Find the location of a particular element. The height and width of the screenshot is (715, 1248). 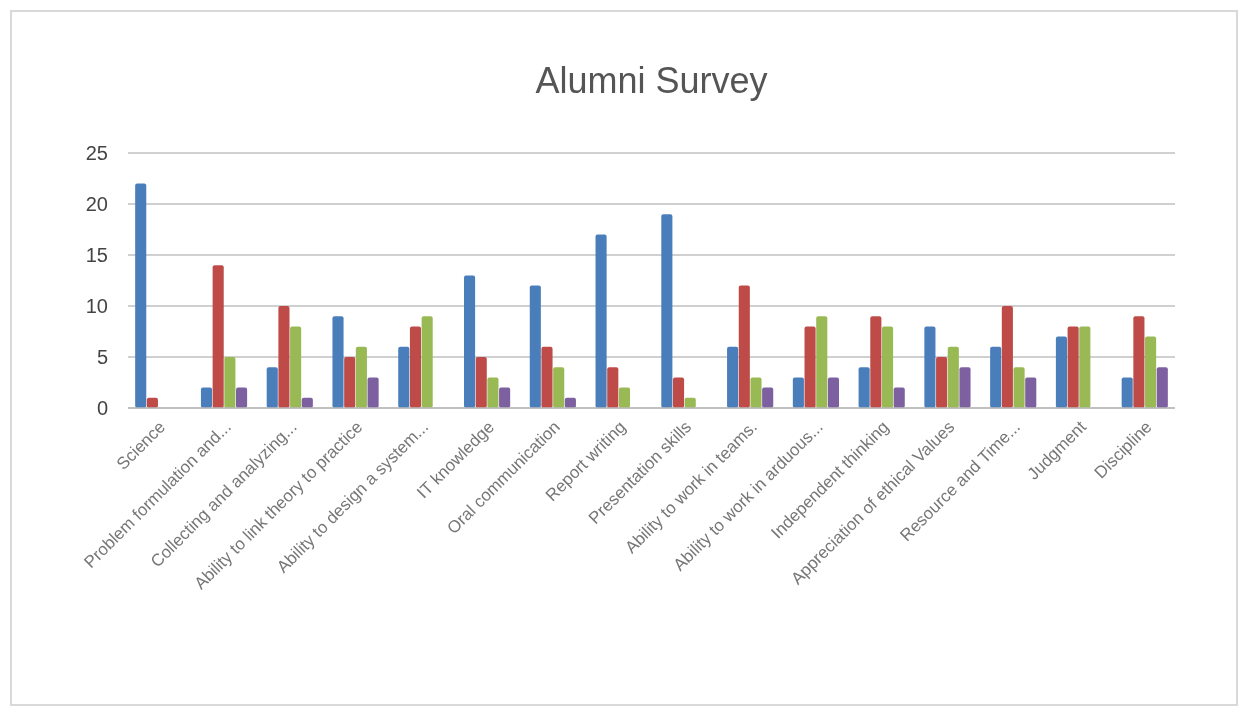

y-tick-label: 15 is located at coordinates (96, 255).